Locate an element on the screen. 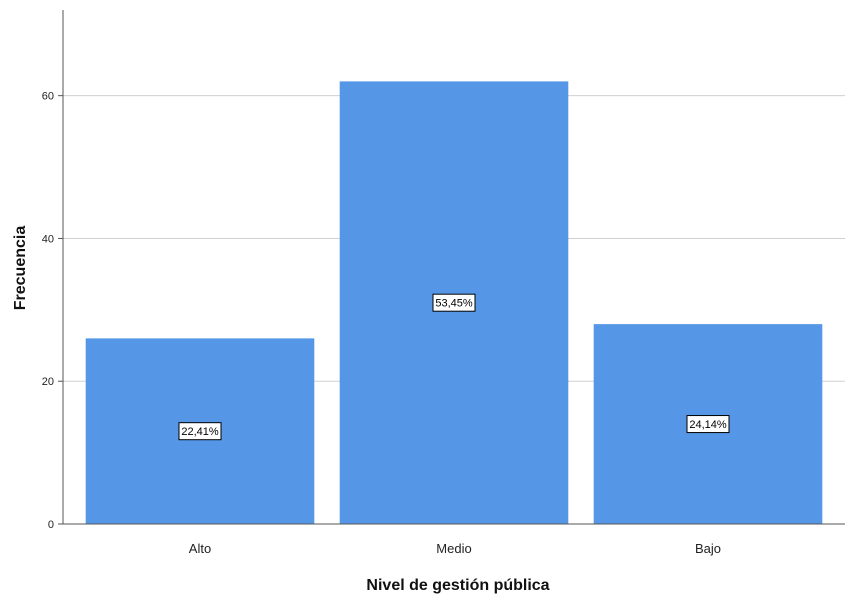 This screenshot has width=845, height=598. data-label-text: 24,14% is located at coordinates (708, 425).